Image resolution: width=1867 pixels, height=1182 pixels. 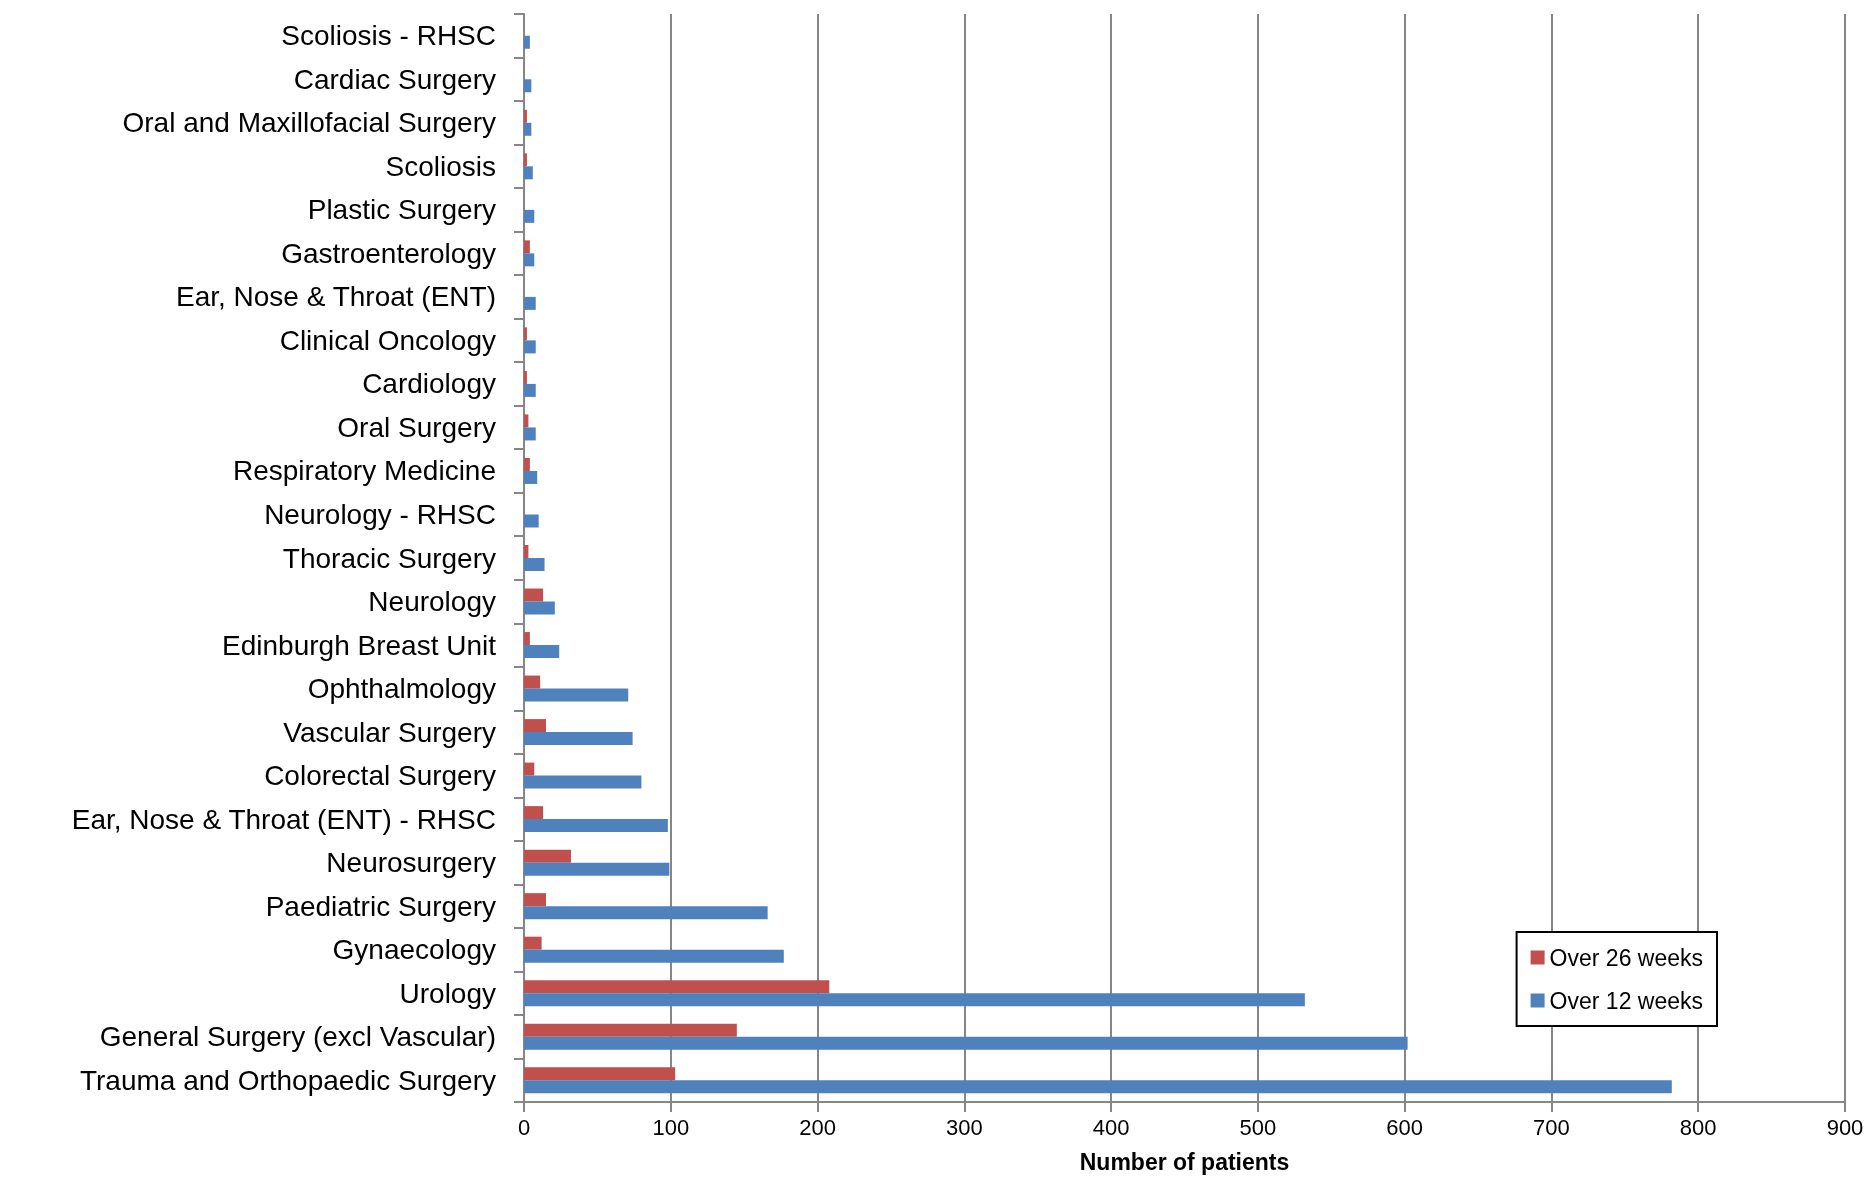 I want to click on y-tick-label: Ear, Nose & Throat (ENT), so click(x=335, y=297).